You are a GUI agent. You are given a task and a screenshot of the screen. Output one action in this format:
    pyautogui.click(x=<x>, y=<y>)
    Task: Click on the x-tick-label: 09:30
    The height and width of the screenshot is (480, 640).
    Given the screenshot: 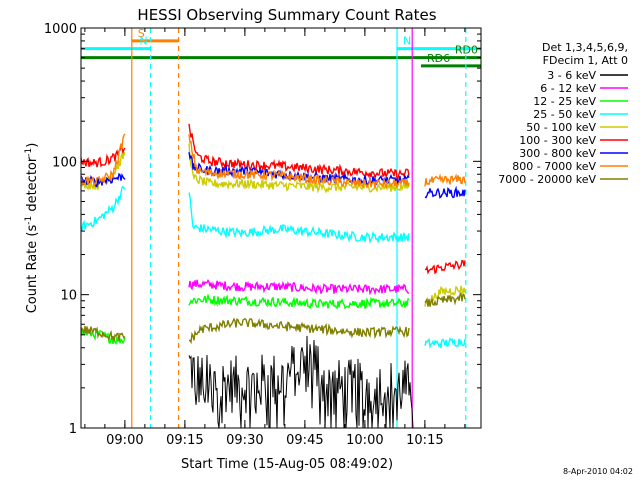 What is the action you would take?
    pyautogui.click(x=244, y=440)
    